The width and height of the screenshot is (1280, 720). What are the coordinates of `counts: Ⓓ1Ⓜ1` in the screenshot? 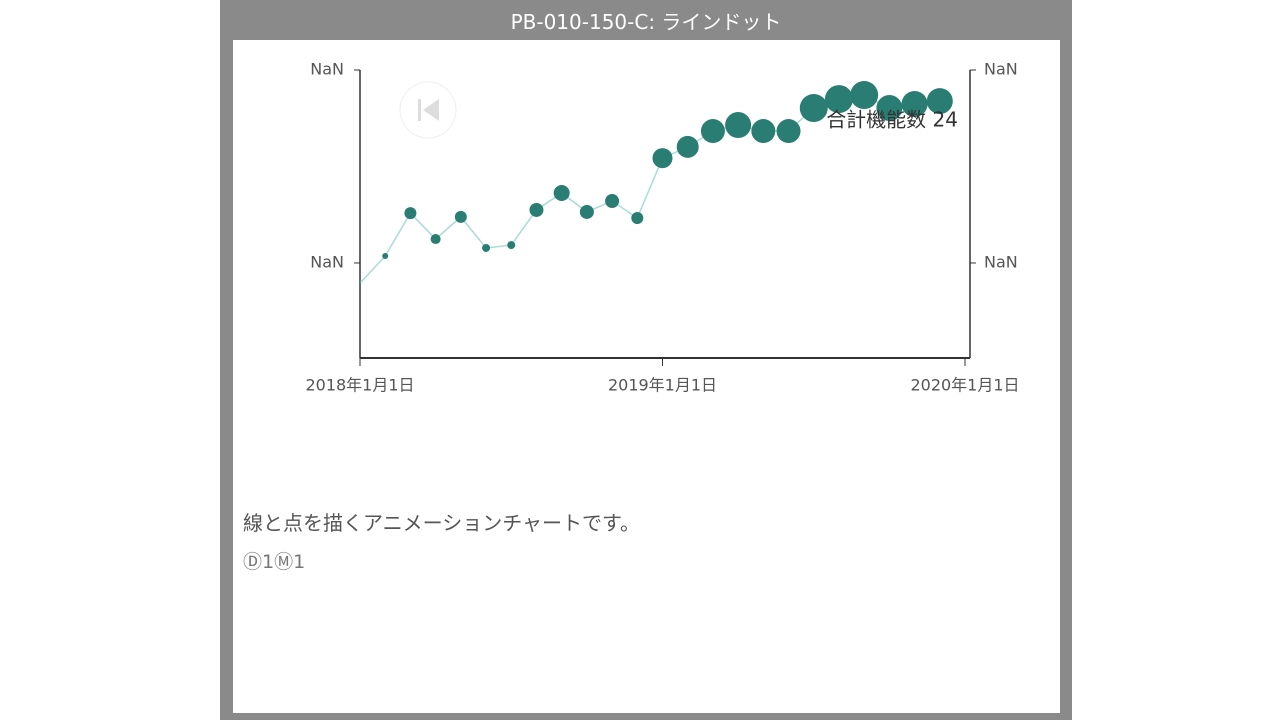 It's located at (274, 562).